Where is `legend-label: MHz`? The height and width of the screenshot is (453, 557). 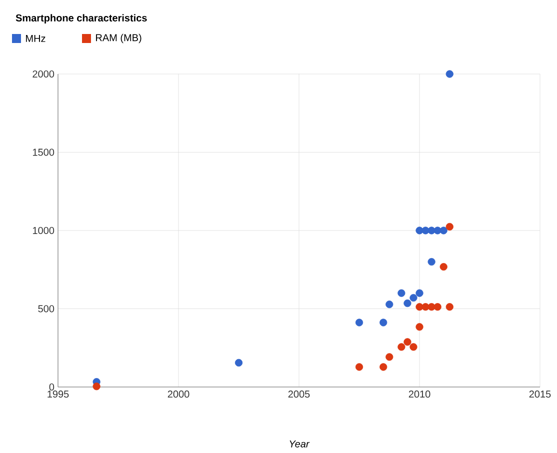 legend-label: MHz is located at coordinates (36, 38).